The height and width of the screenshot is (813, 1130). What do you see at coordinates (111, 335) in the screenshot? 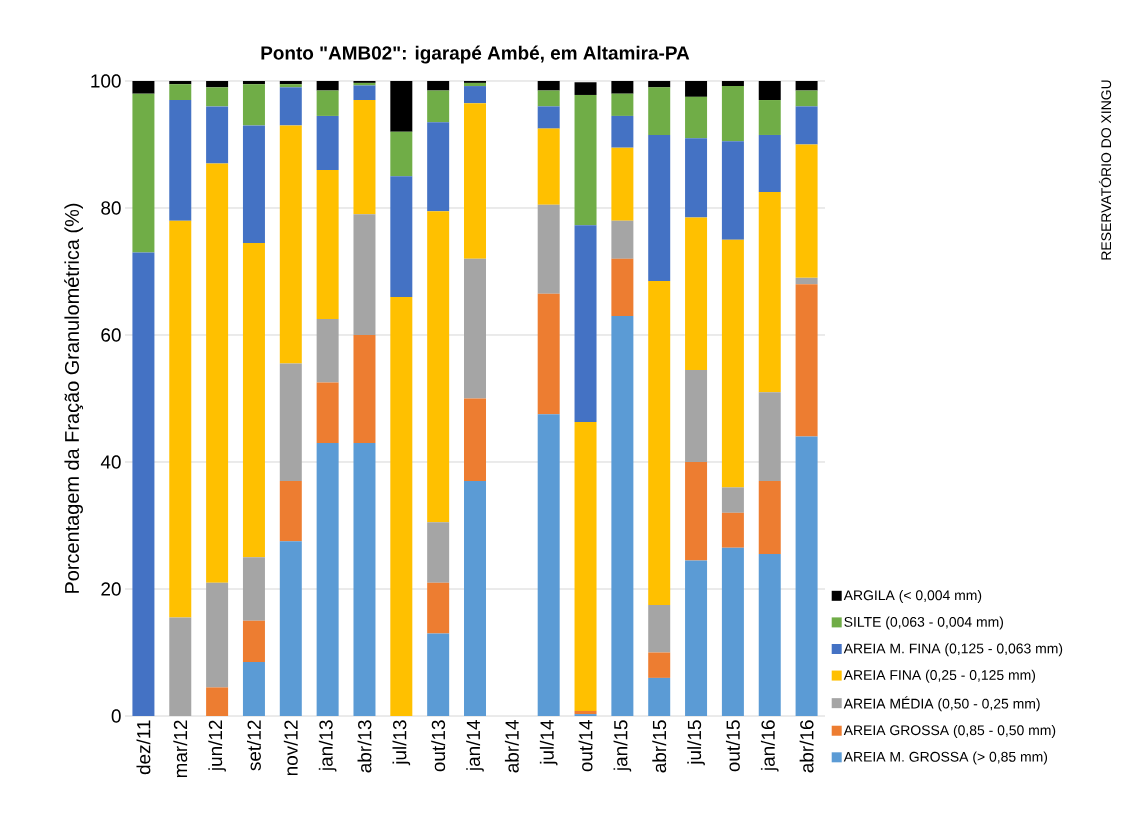
I see `y-tick-label: 60` at bounding box center [111, 335].